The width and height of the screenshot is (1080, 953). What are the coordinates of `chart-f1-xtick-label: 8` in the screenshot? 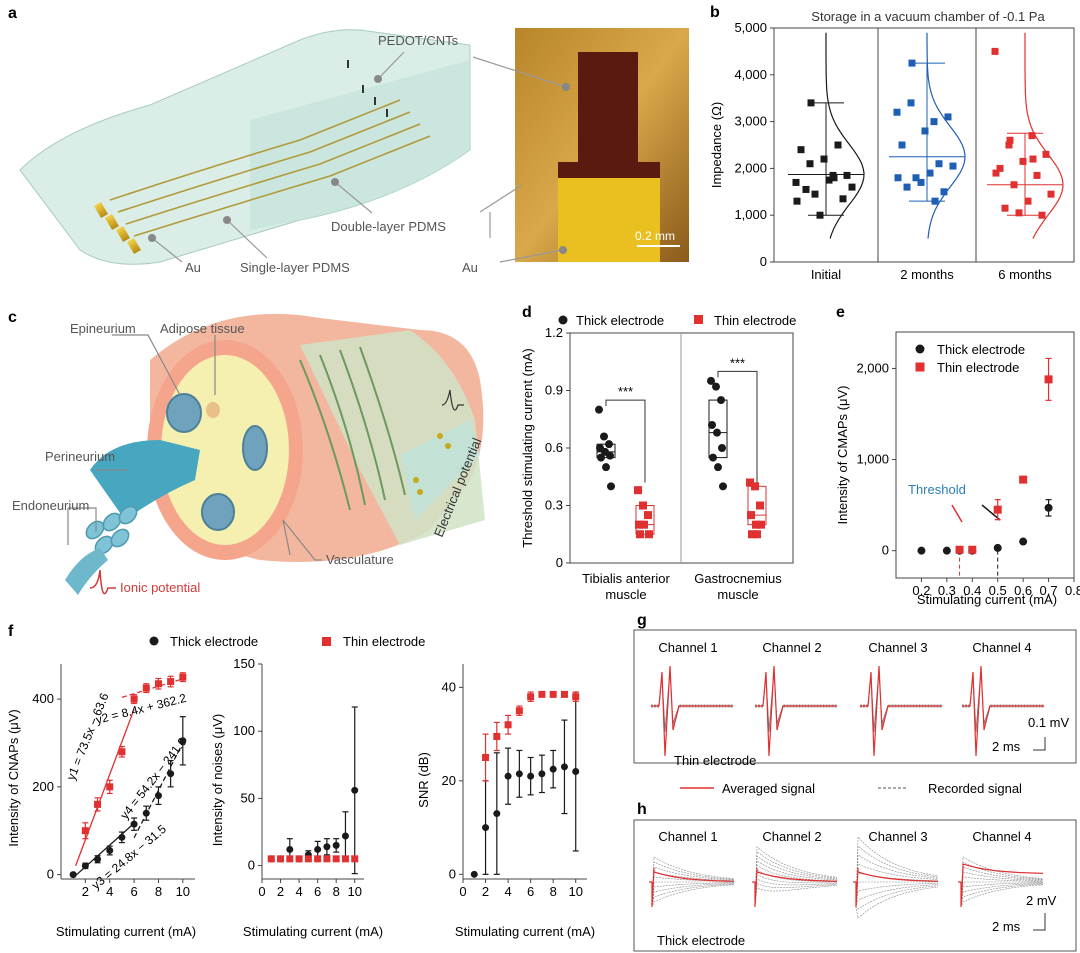 It's located at (158, 891).